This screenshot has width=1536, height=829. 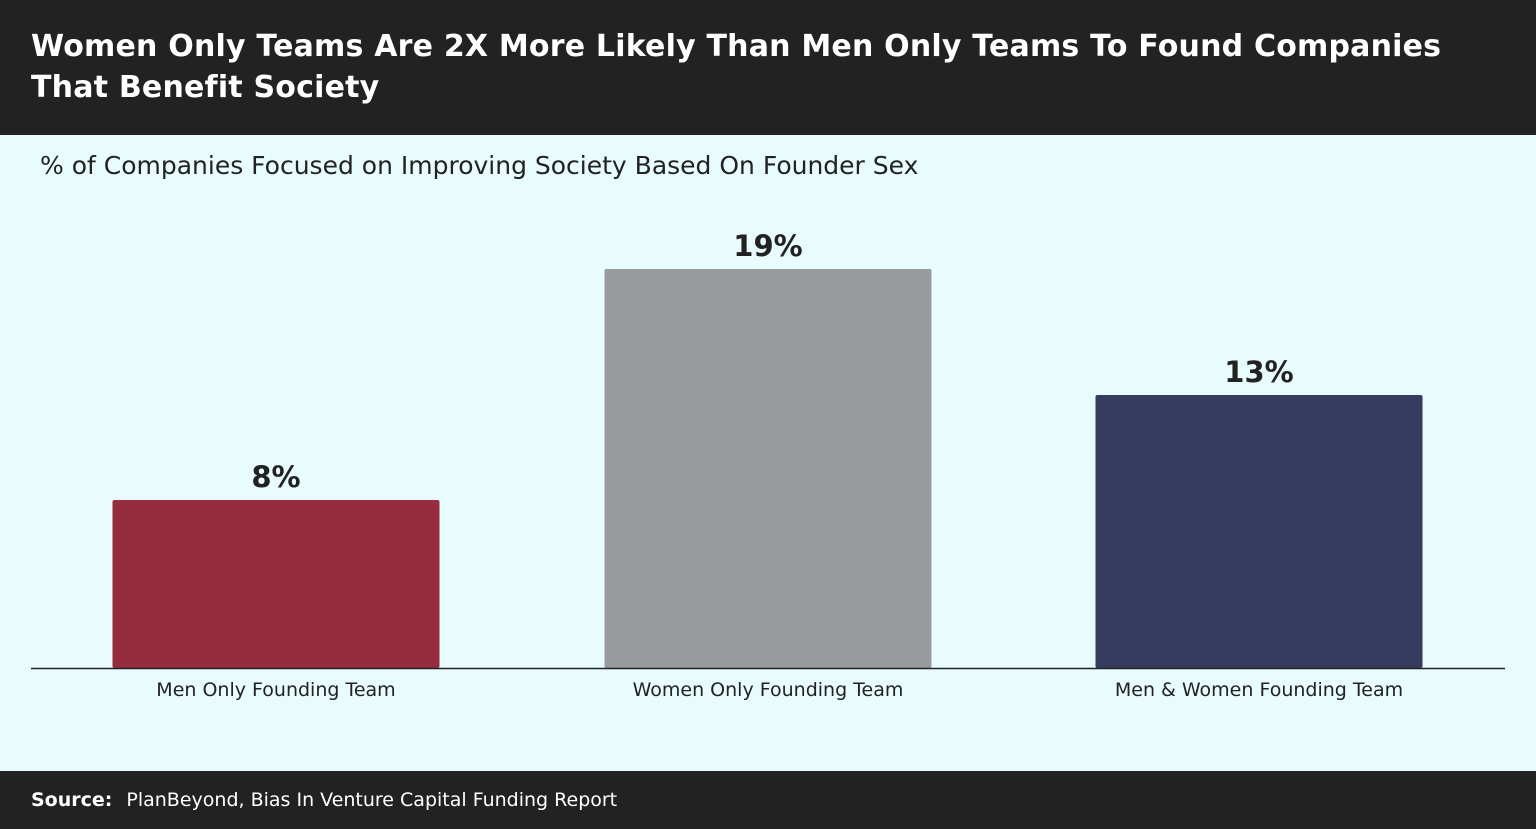 What do you see at coordinates (1258, 372) in the screenshot?
I see `data-label-3: 13%` at bounding box center [1258, 372].